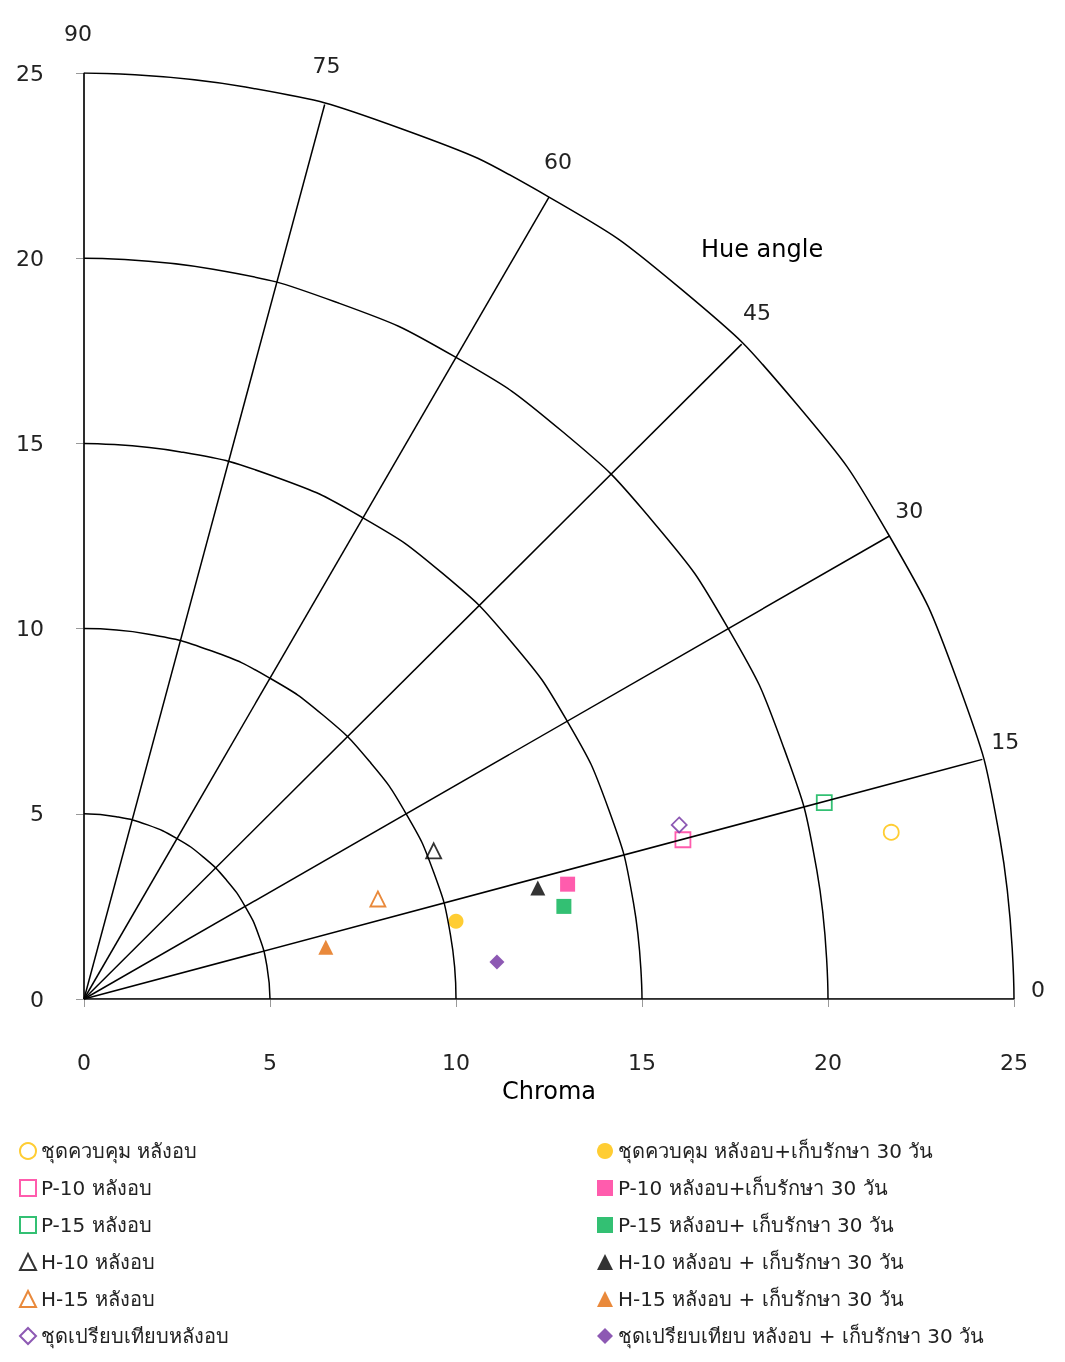 The width and height of the screenshot is (1065, 1362). I want to click on y-tick-label: 0, so click(37, 999).